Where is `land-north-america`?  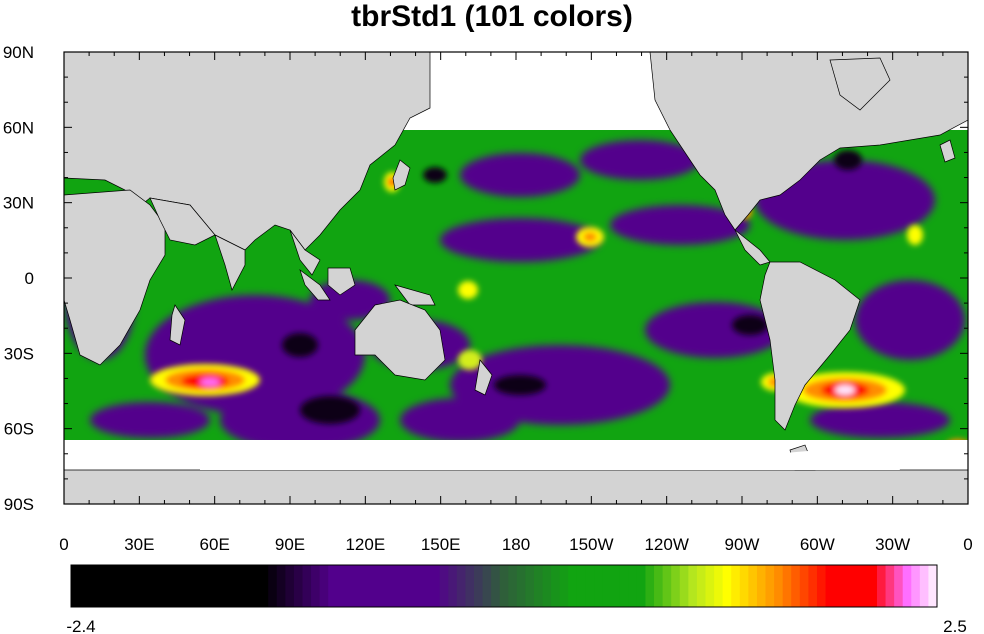 land-north-america is located at coordinates (808, 141).